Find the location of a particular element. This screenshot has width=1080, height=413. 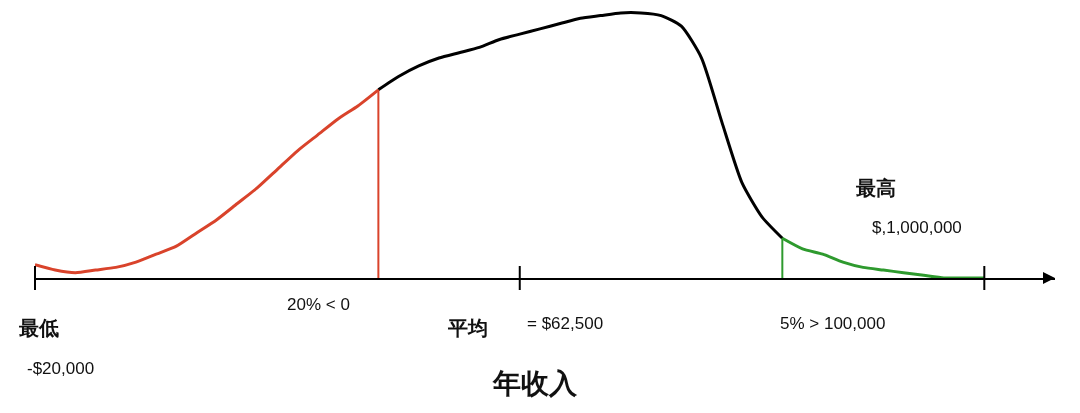

text: 平均 is located at coordinates (467, 328).